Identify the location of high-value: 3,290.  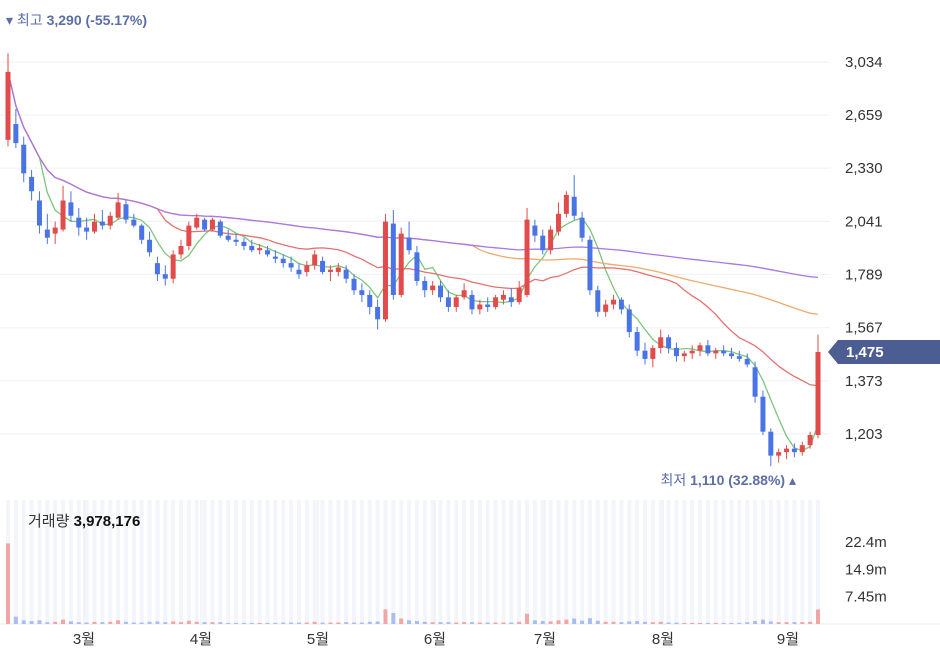
(64, 20).